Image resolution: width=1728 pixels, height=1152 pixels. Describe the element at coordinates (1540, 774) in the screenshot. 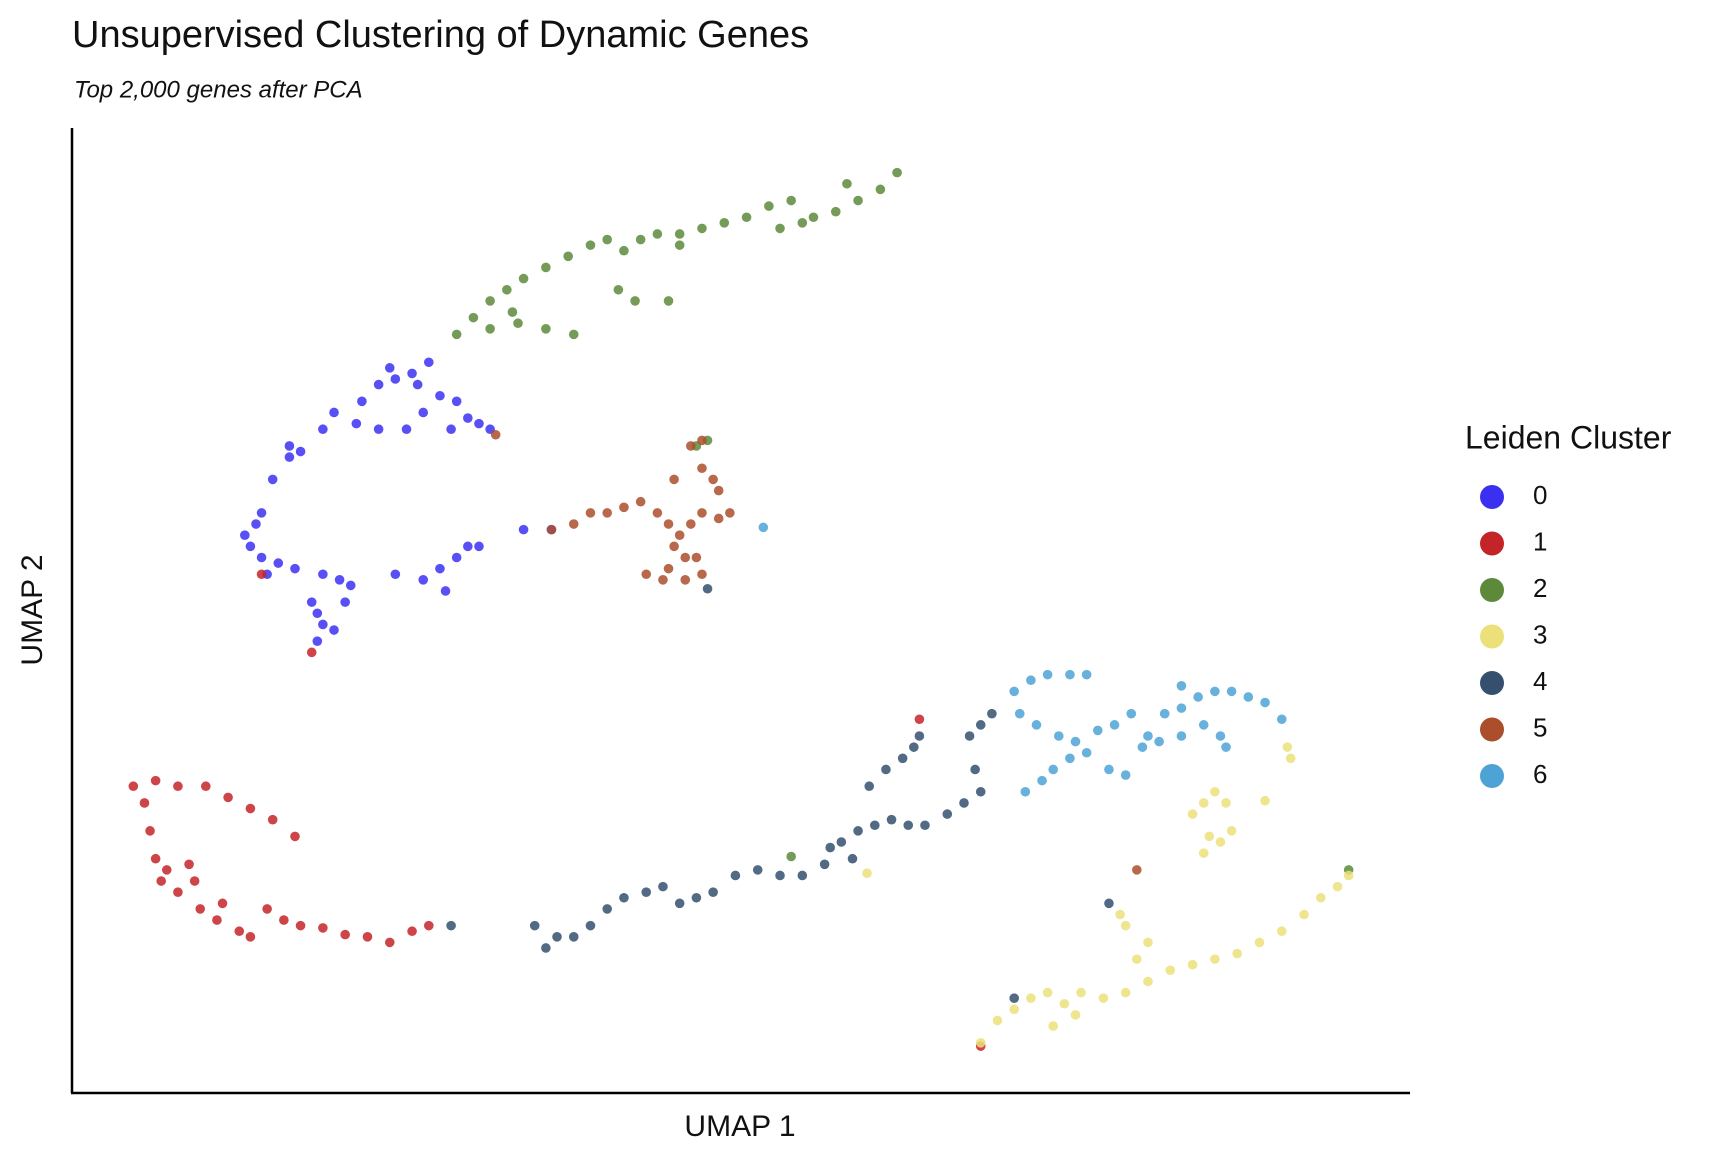

I see `legend-label: 6` at that location.